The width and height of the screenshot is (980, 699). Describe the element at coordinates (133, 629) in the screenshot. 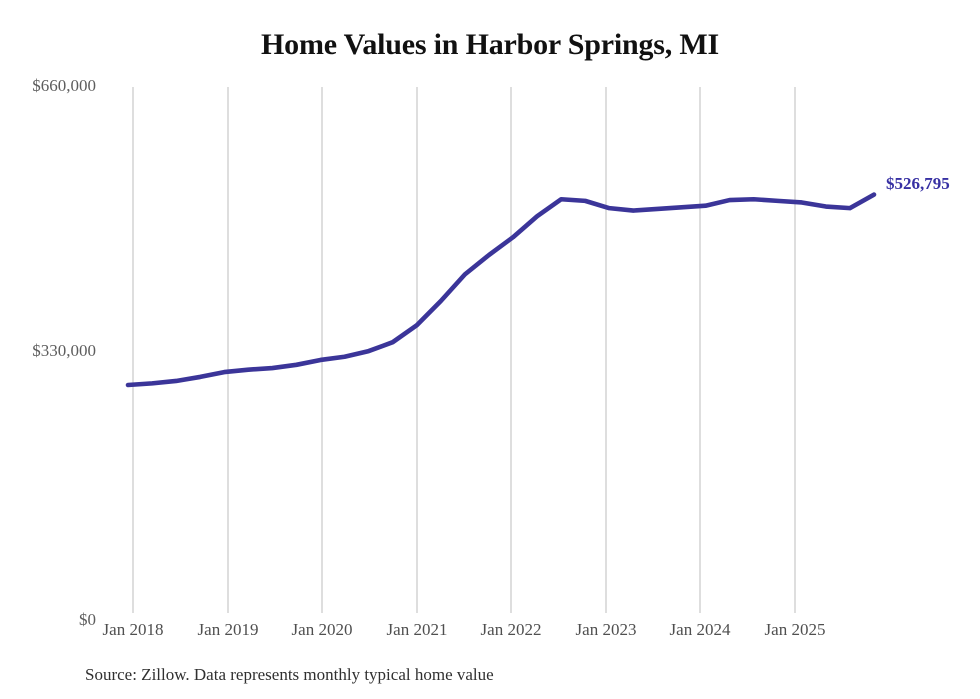

I see `x-axis-tick-label-jan-2018: Jan 2018` at that location.